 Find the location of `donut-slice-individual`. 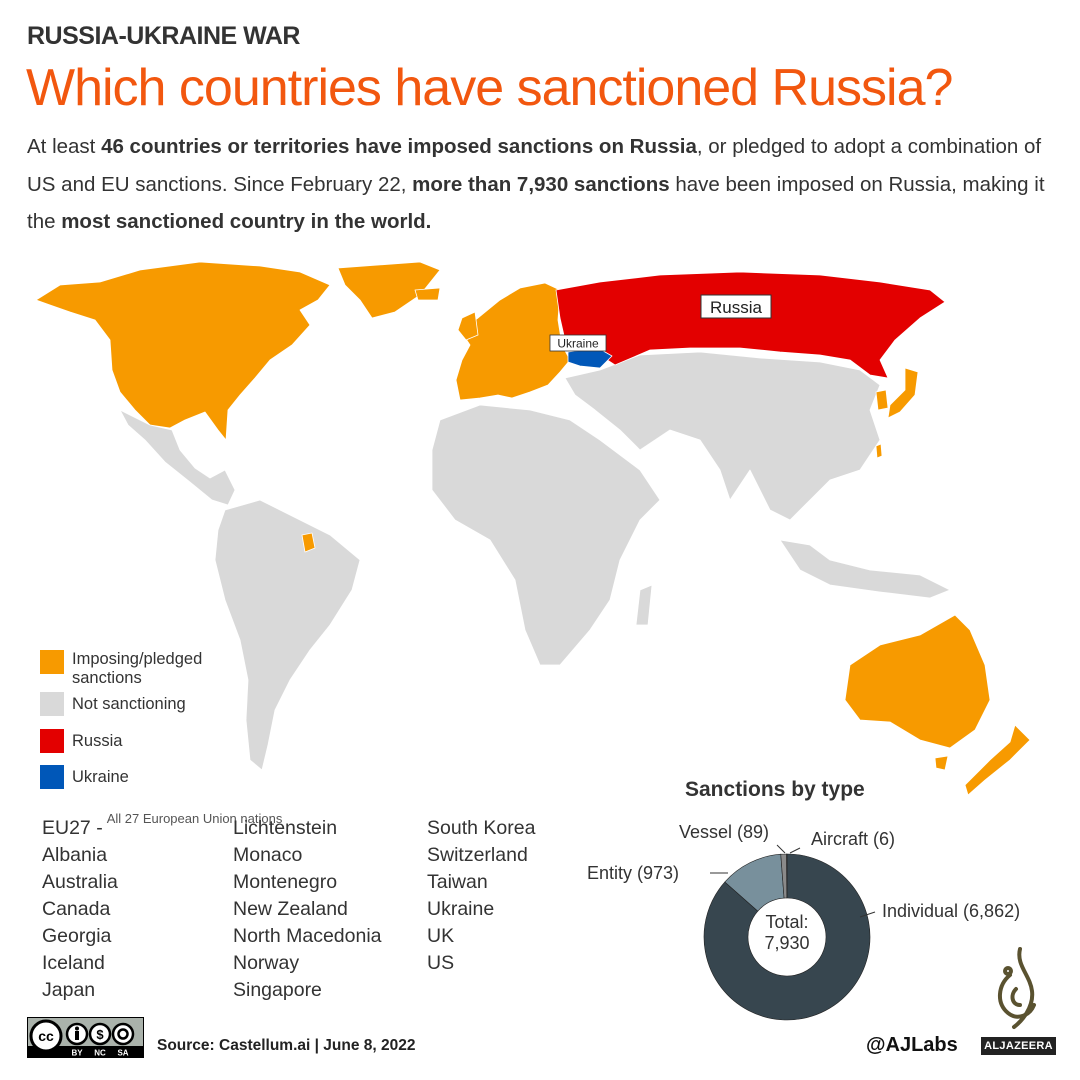

donut-slice-individual is located at coordinates (787, 937).